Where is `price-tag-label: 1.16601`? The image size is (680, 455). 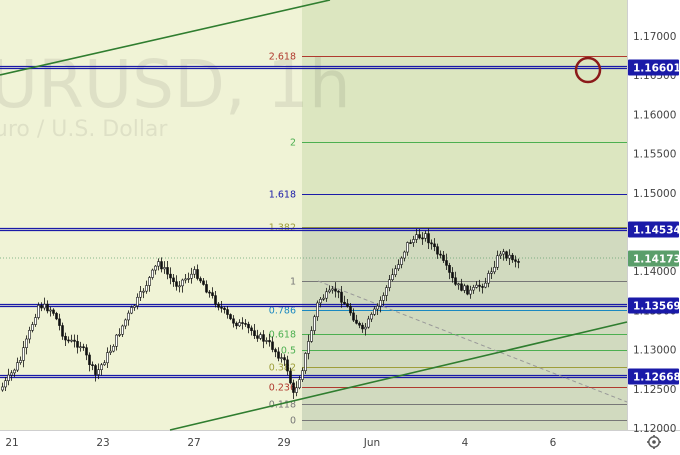
price-tag-label: 1.16601 is located at coordinates (656, 69).